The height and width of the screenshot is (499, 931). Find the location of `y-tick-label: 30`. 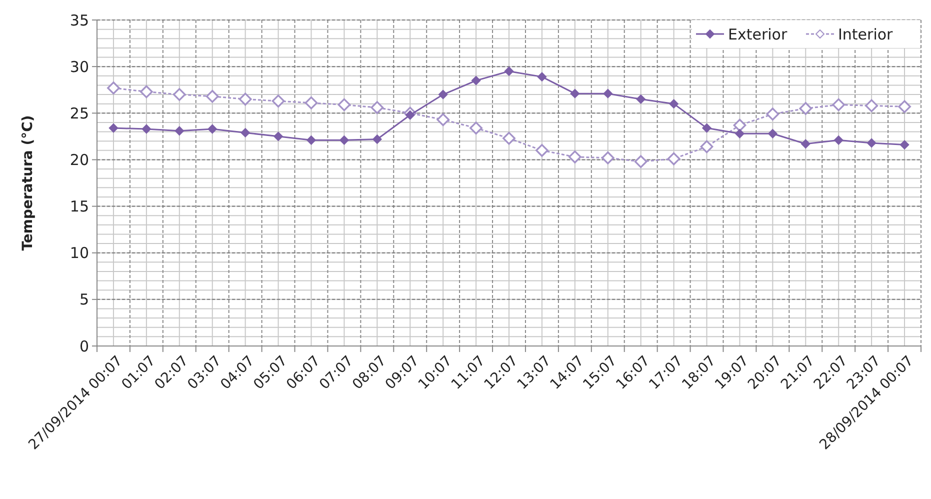

y-tick-label: 30 is located at coordinates (79, 67).